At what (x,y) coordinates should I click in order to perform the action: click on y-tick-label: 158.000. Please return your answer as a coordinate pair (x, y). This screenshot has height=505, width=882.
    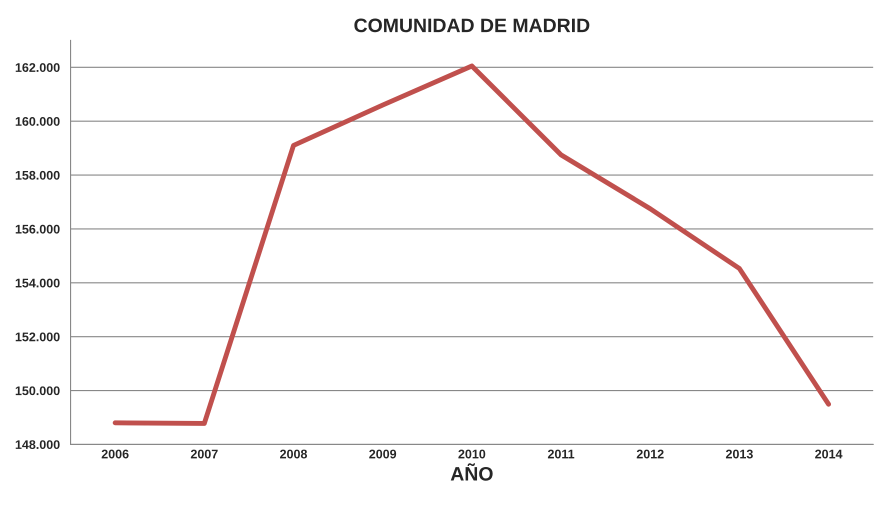
    Looking at the image, I should click on (38, 175).